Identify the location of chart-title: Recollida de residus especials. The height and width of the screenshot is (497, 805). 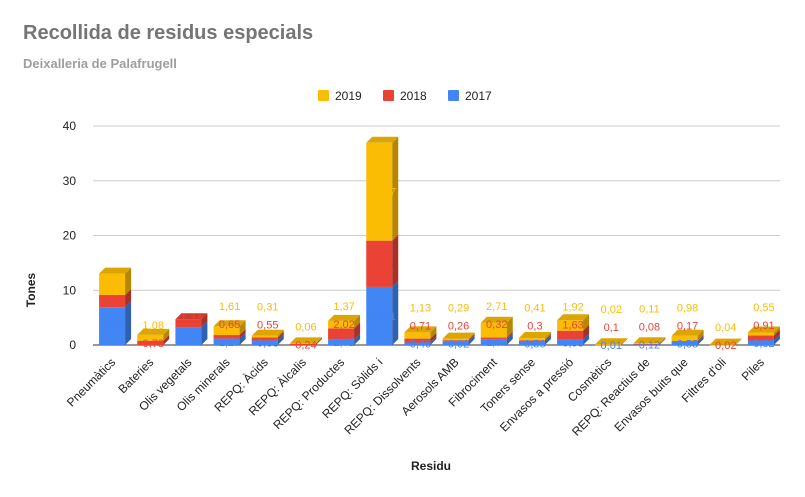
(168, 33).